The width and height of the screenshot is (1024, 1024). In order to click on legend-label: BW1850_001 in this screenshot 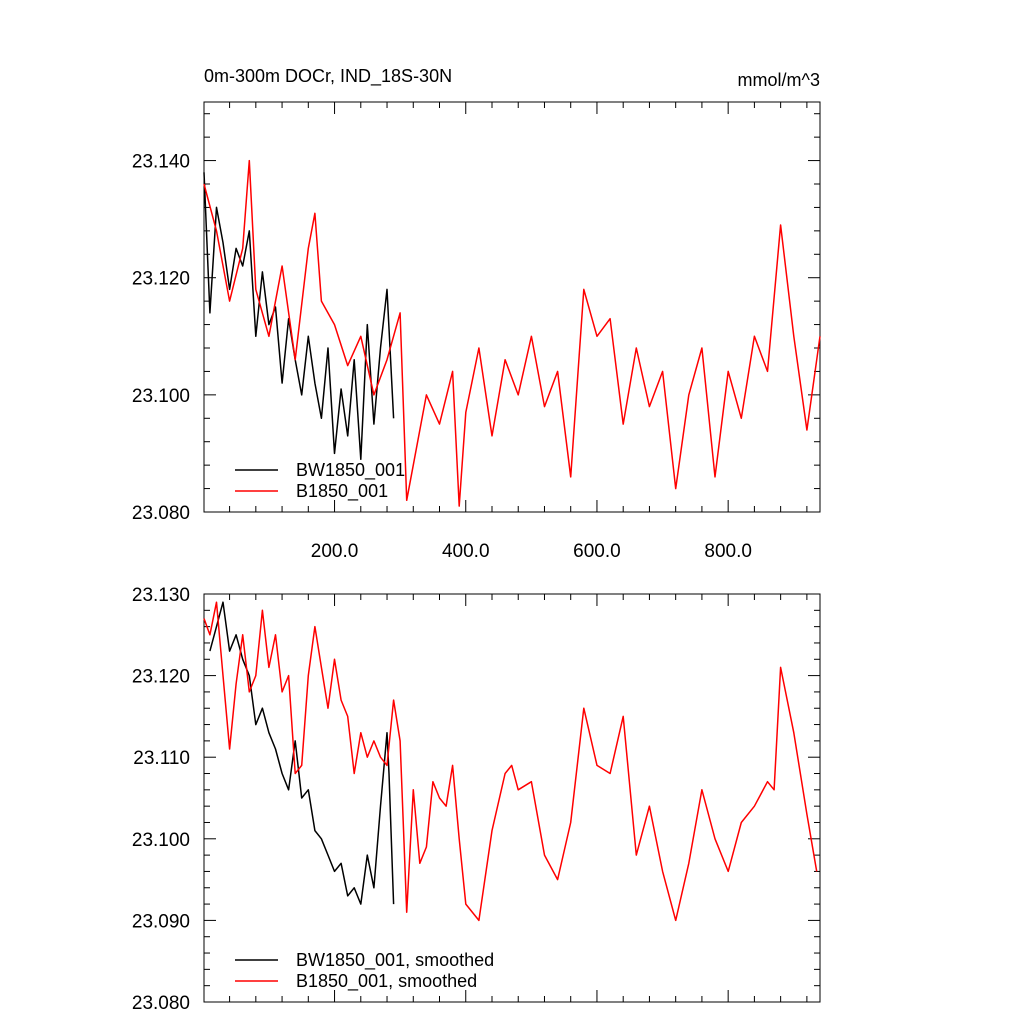, I will do `click(350, 470)`.